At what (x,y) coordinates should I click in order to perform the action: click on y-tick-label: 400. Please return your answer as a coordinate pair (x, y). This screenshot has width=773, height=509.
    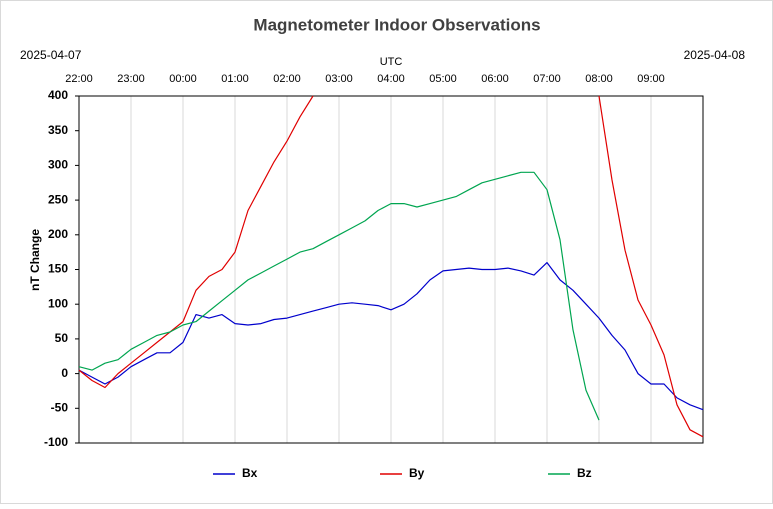
    Looking at the image, I should click on (58, 95).